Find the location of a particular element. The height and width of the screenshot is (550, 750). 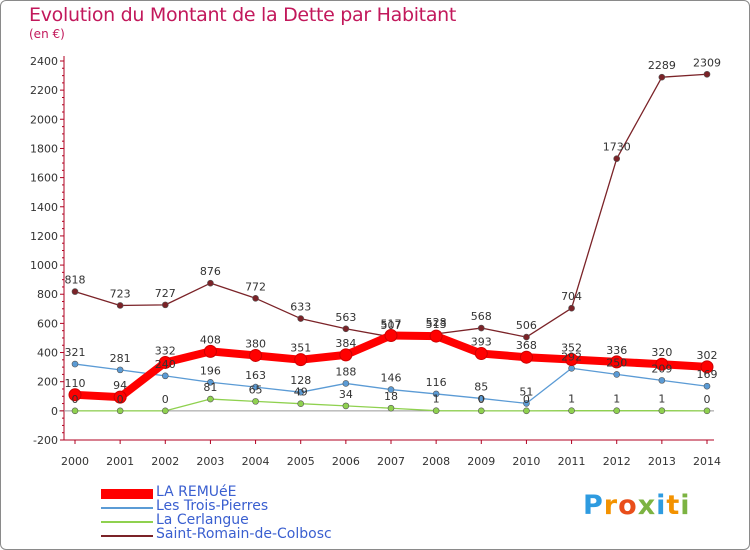

y-tick-label: 1800 is located at coordinates (44, 148).